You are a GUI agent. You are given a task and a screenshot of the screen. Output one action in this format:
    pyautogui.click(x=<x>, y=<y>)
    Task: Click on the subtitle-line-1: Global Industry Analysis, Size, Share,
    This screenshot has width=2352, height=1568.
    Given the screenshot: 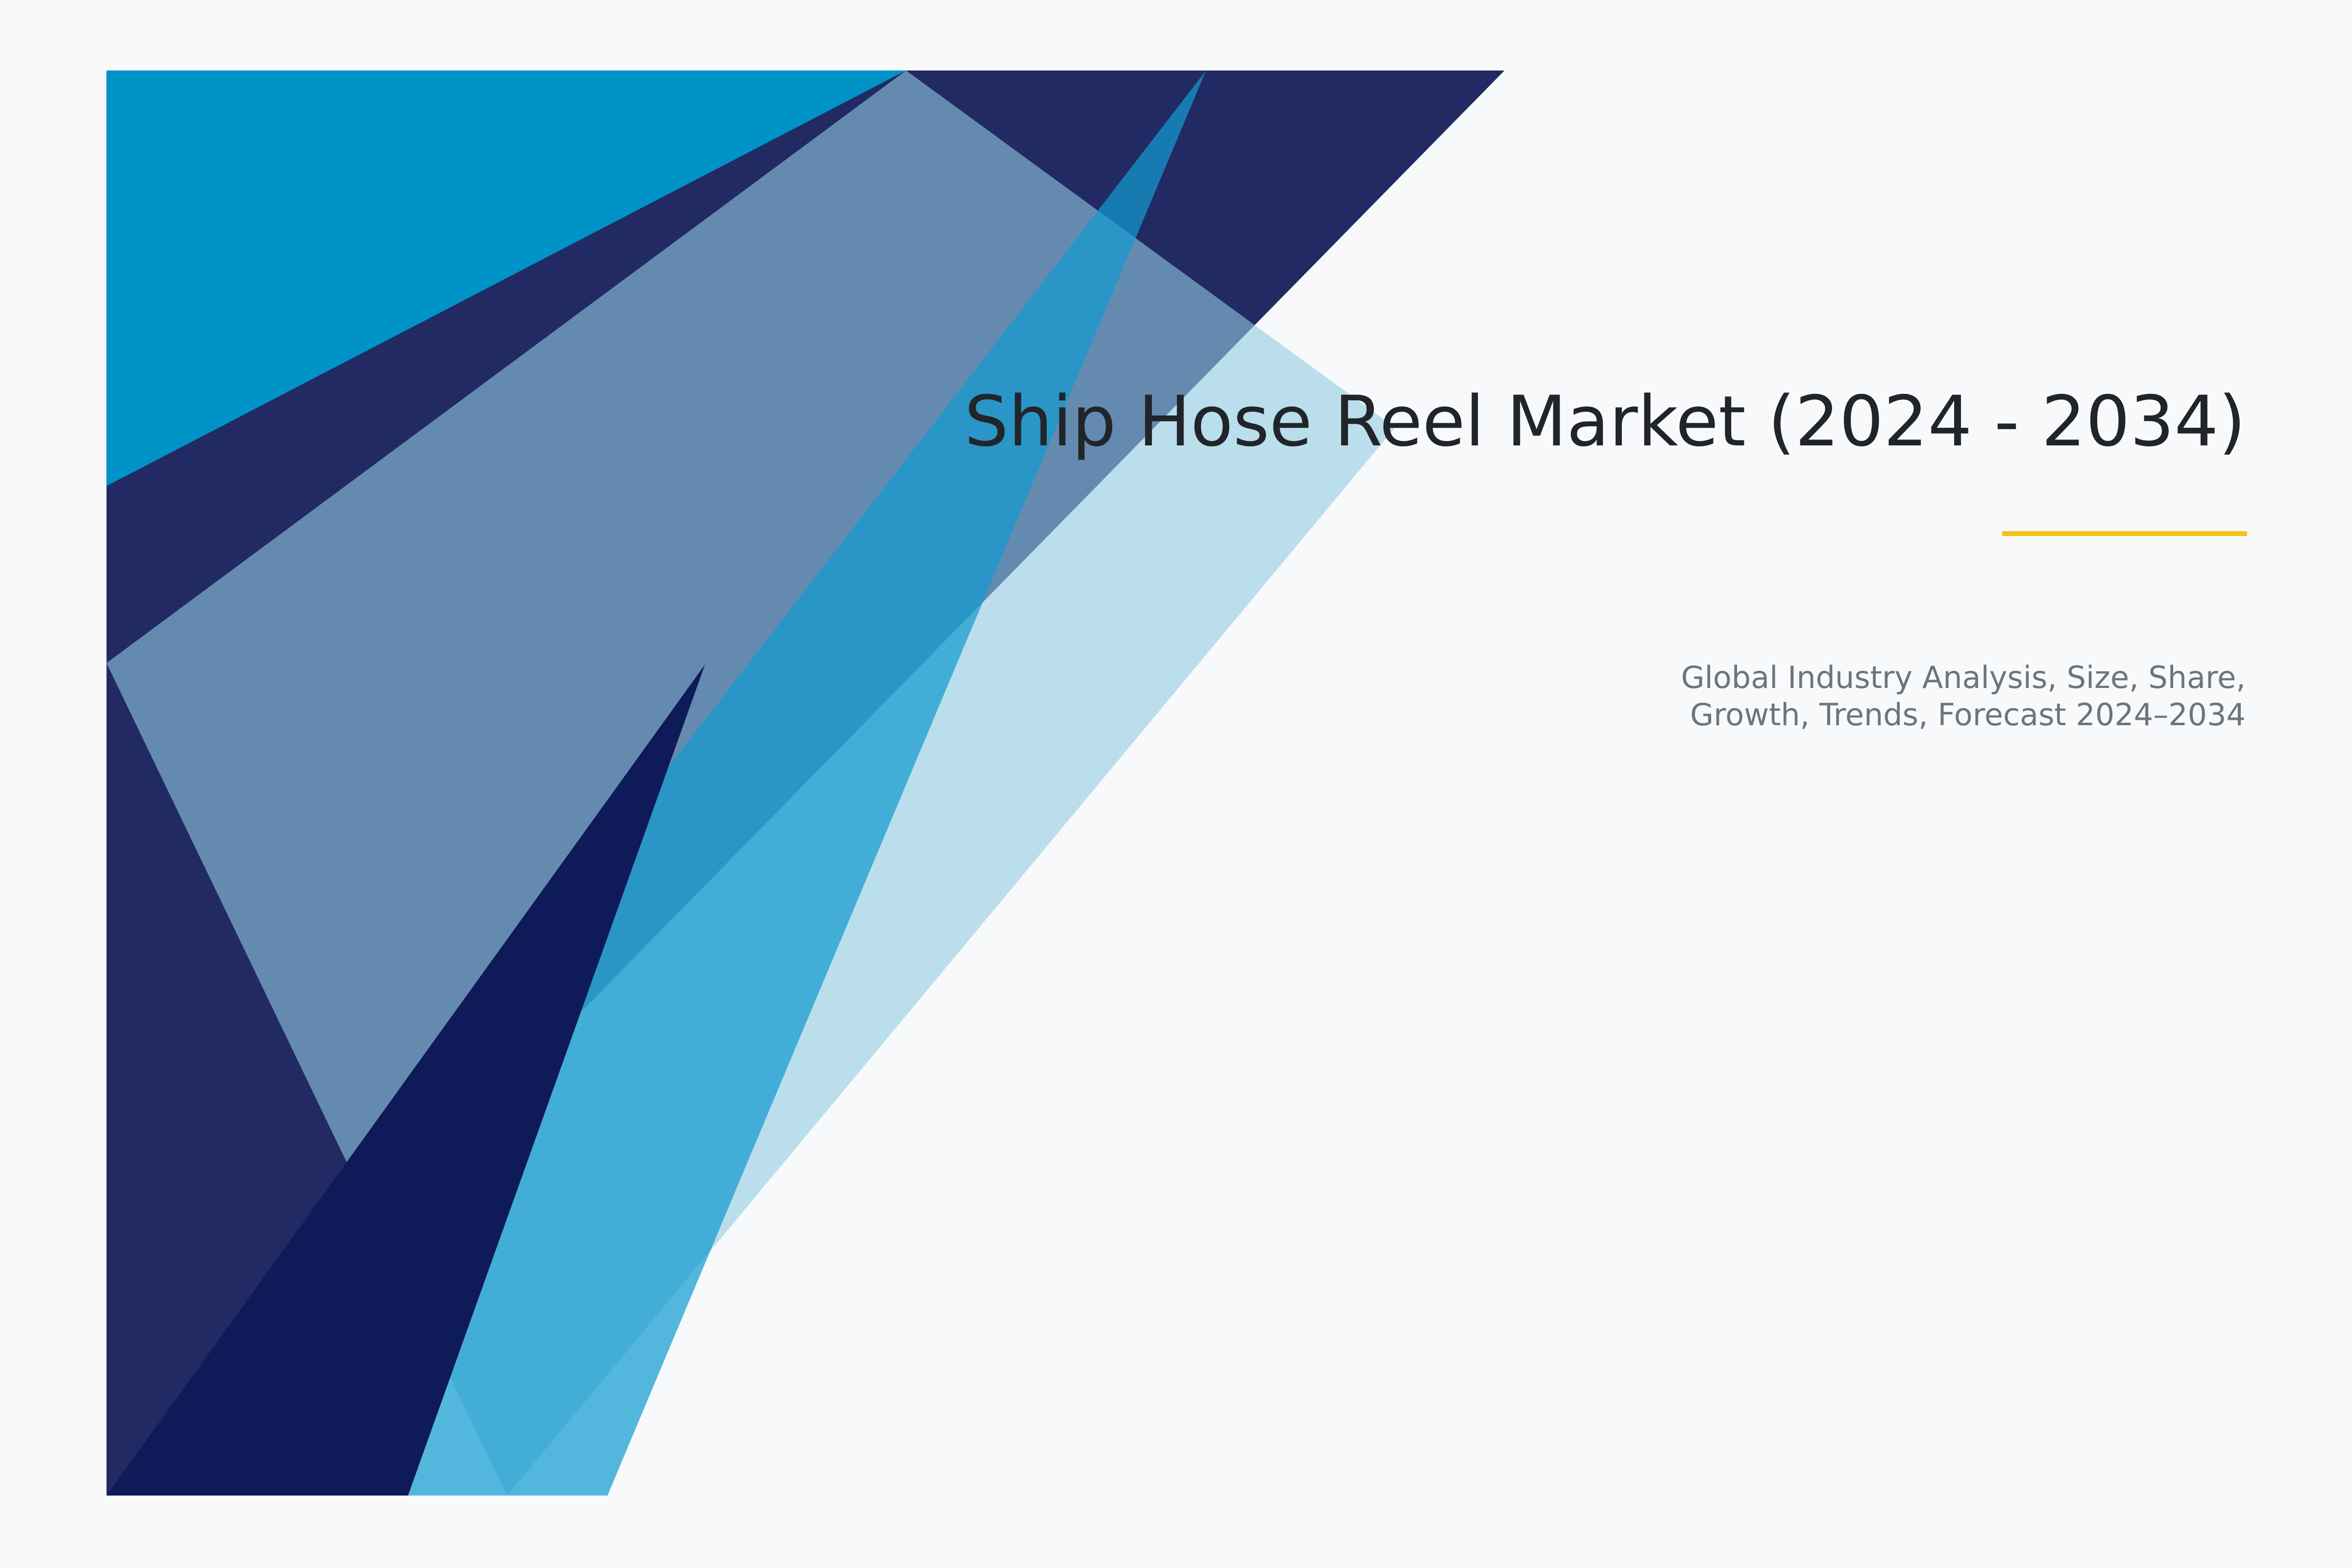 What is the action you would take?
    pyautogui.click(x=1963, y=677)
    